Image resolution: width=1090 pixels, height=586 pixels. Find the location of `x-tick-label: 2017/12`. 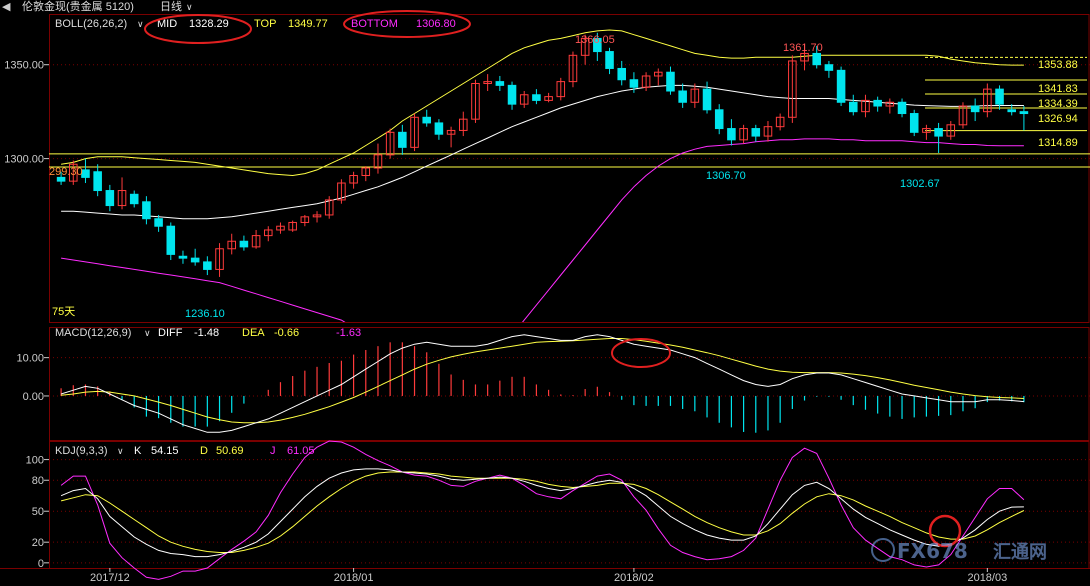

x-tick-label: 2017/12 is located at coordinates (110, 578).